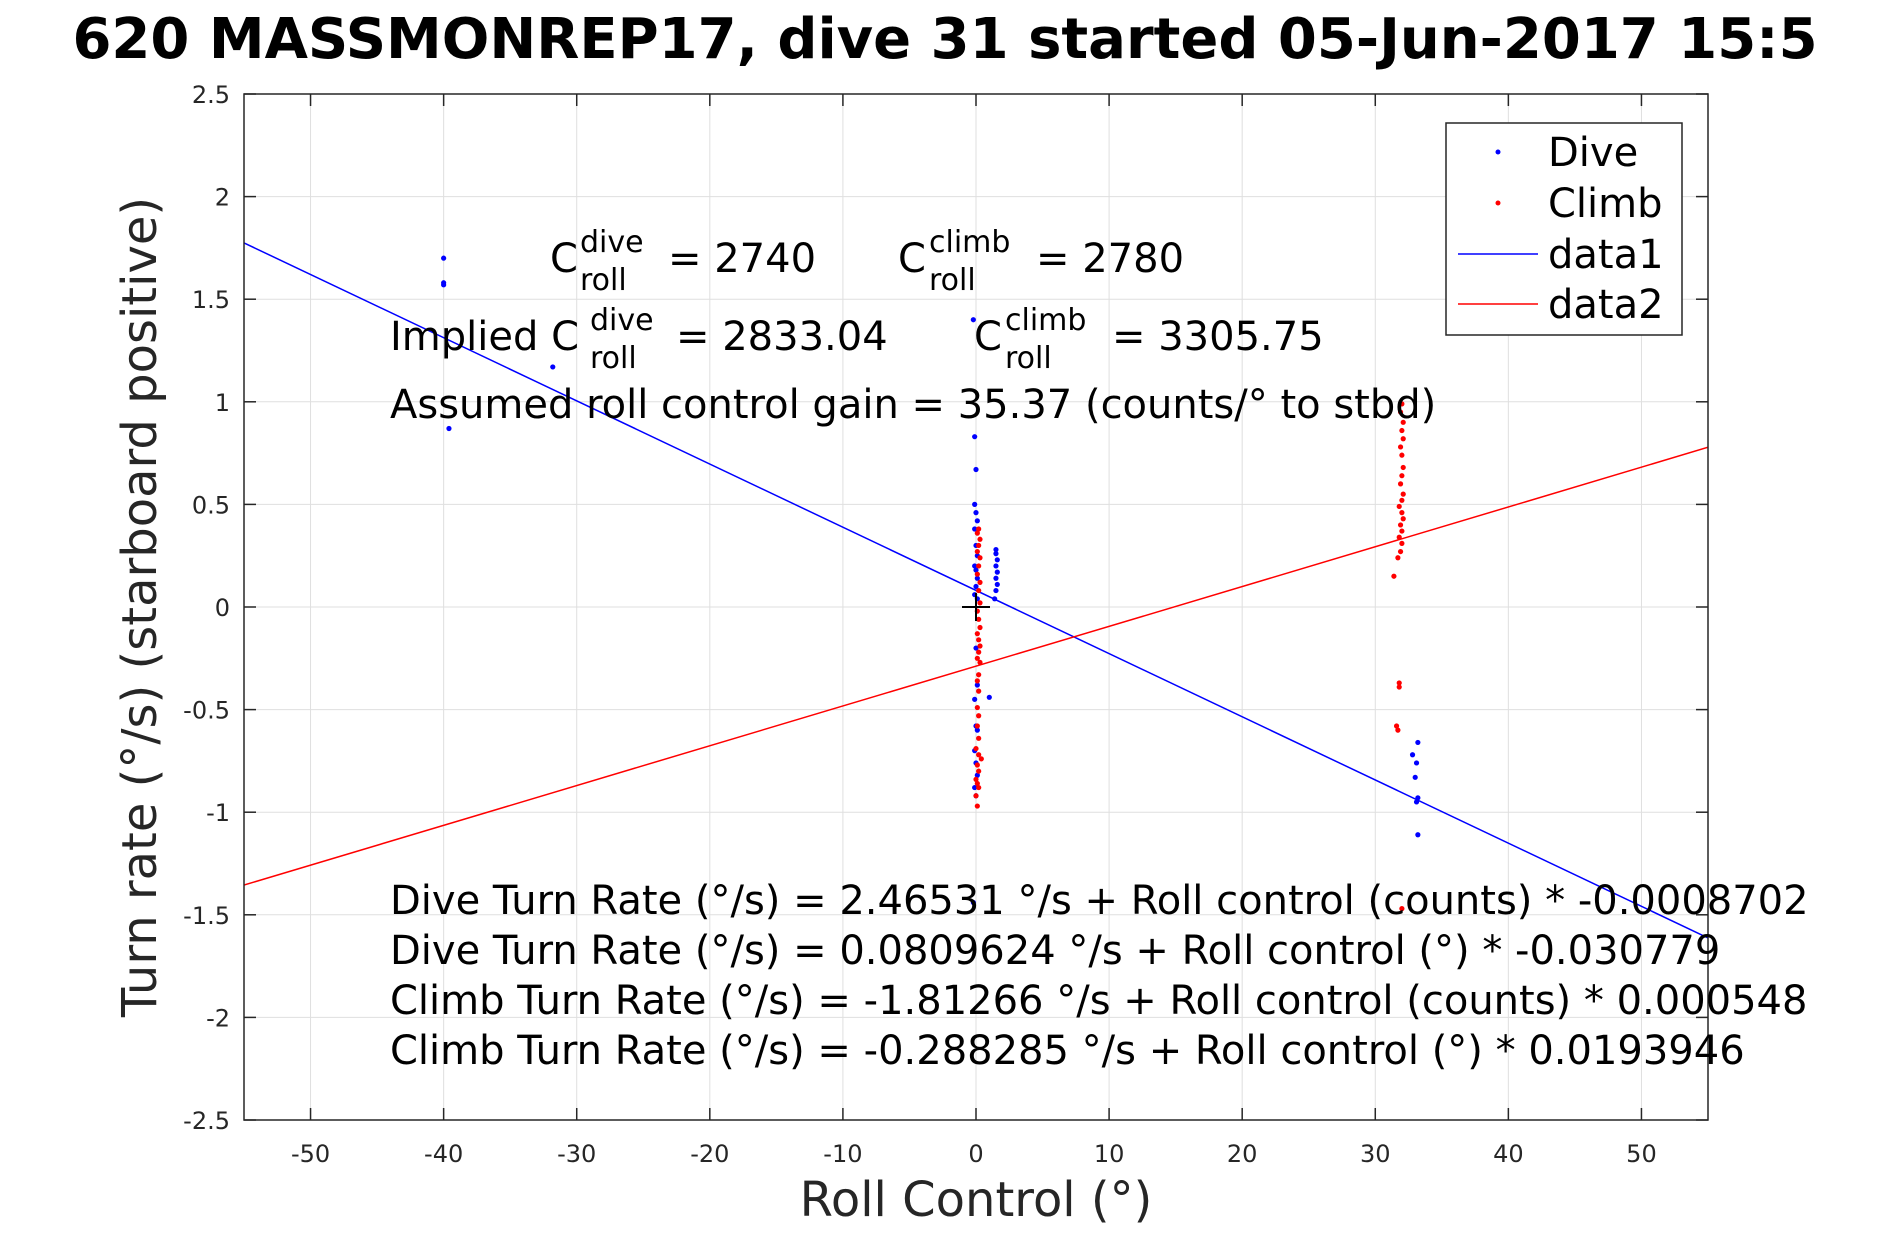  What do you see at coordinates (1593, 153) in the screenshot?
I see `legend-dive-label: Dive` at bounding box center [1593, 153].